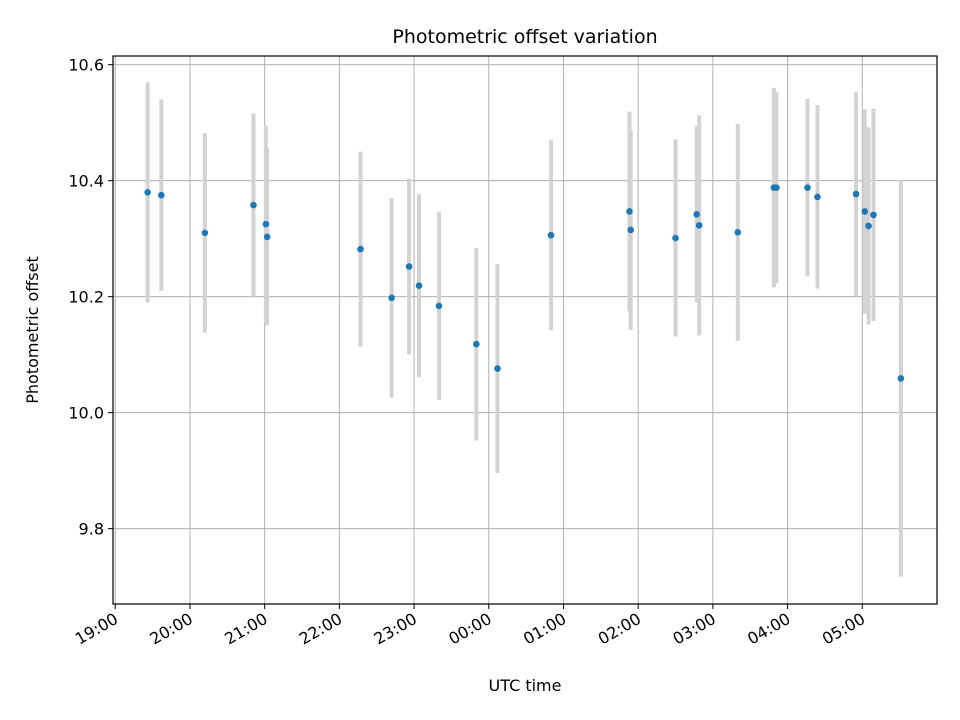 The width and height of the screenshot is (960, 720). I want to click on y-tick-label: 9.8, so click(91, 529).